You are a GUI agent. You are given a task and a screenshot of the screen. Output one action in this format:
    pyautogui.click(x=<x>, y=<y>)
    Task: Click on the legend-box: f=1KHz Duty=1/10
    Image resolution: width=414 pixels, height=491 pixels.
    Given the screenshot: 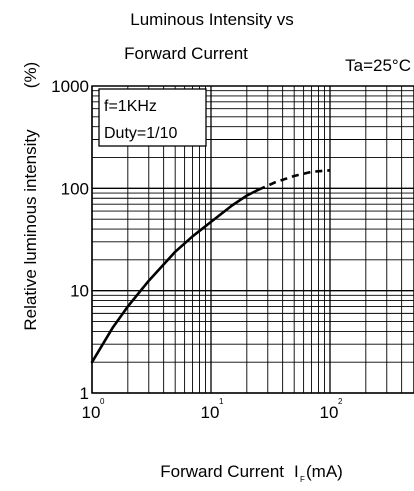 What is the action you would take?
    pyautogui.click(x=152, y=117)
    